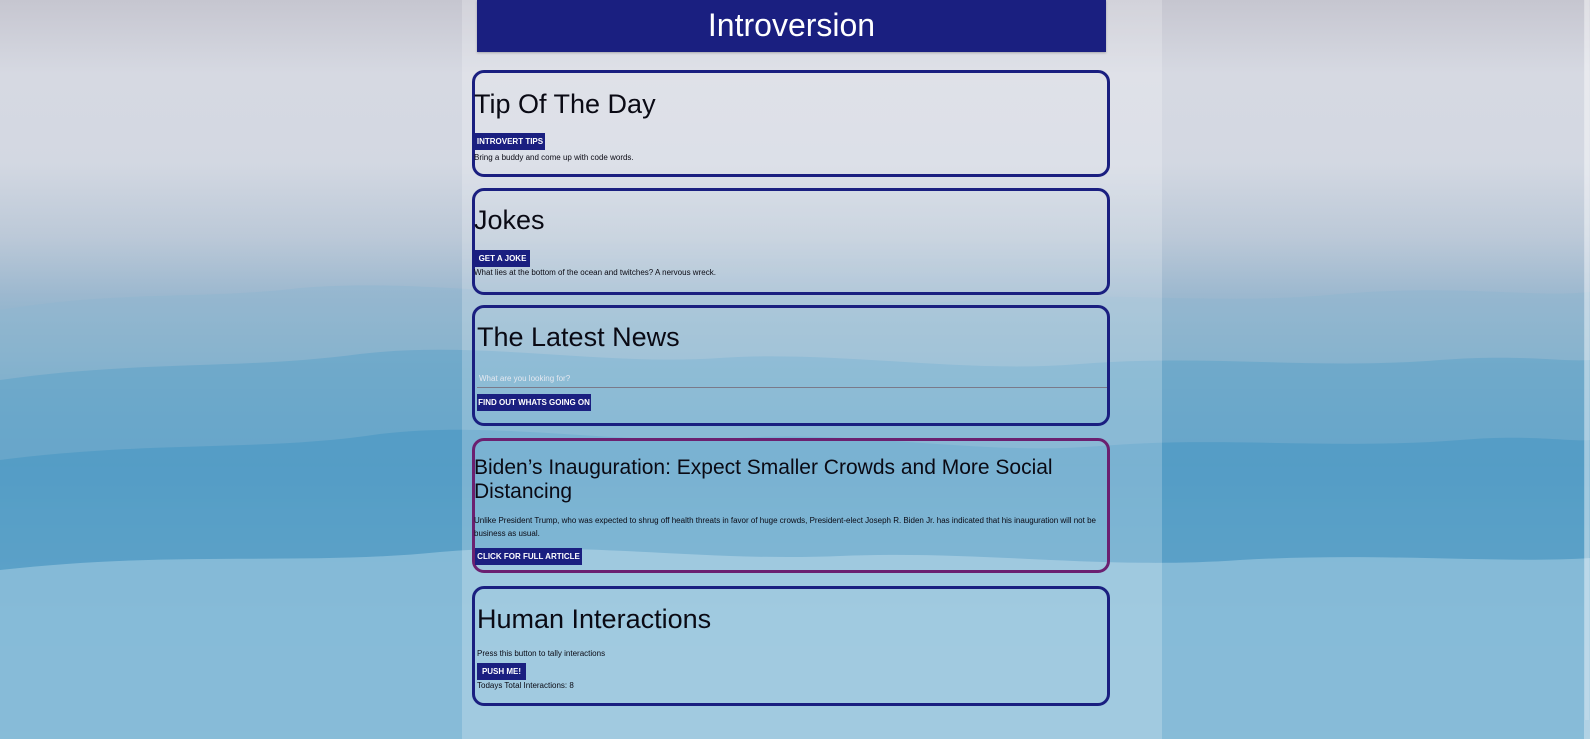 The image size is (1590, 739). I want to click on full-article-button: CLICK FOR FULL ARTICLE, so click(528, 556).